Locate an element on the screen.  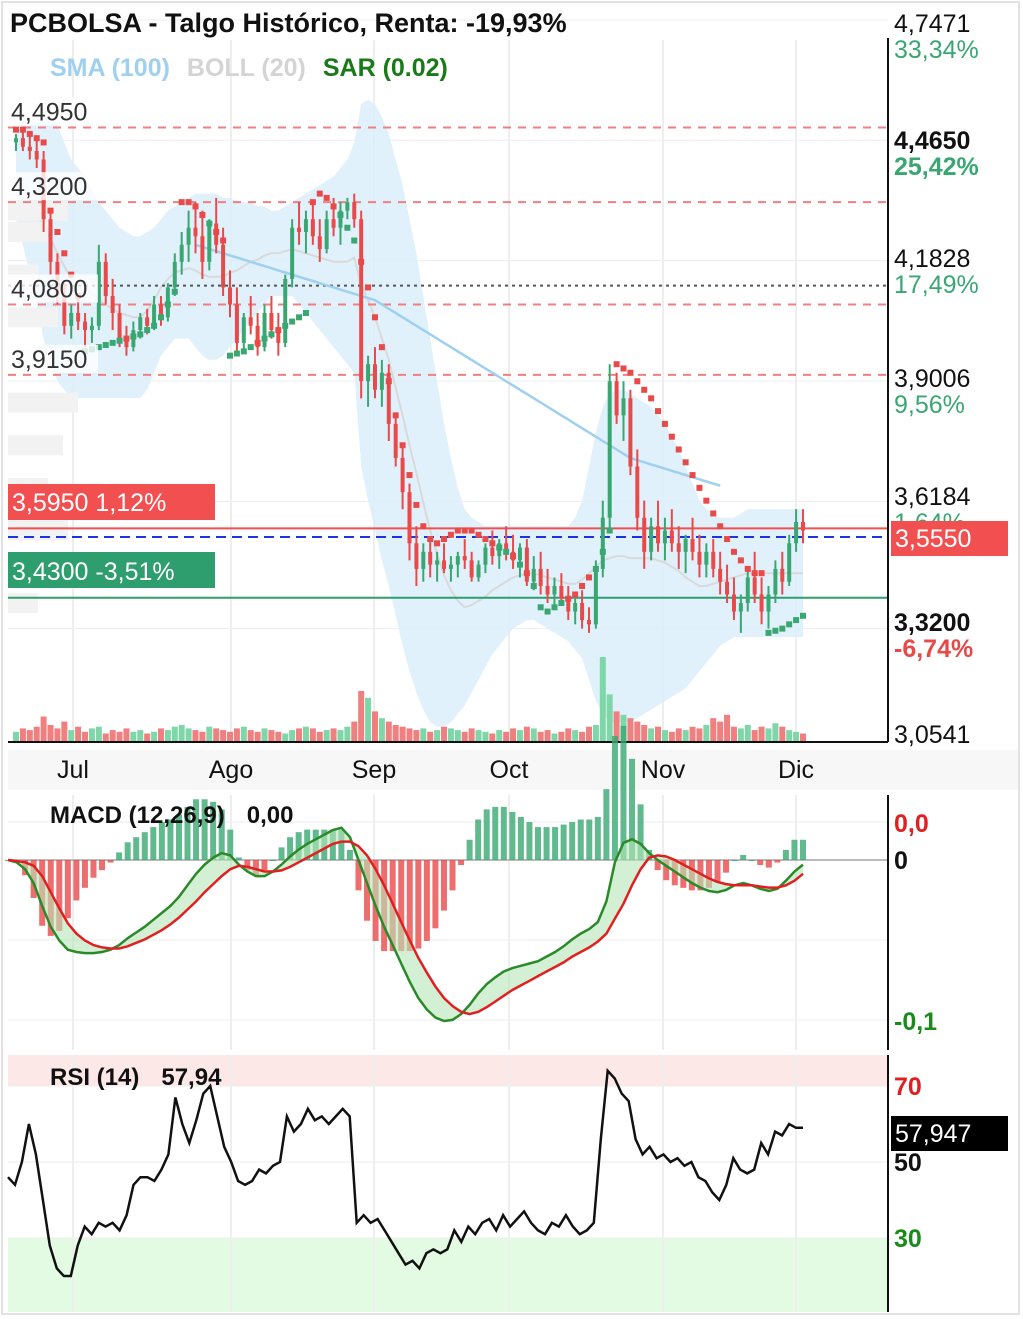
month-label: Nov is located at coordinates (663, 770).